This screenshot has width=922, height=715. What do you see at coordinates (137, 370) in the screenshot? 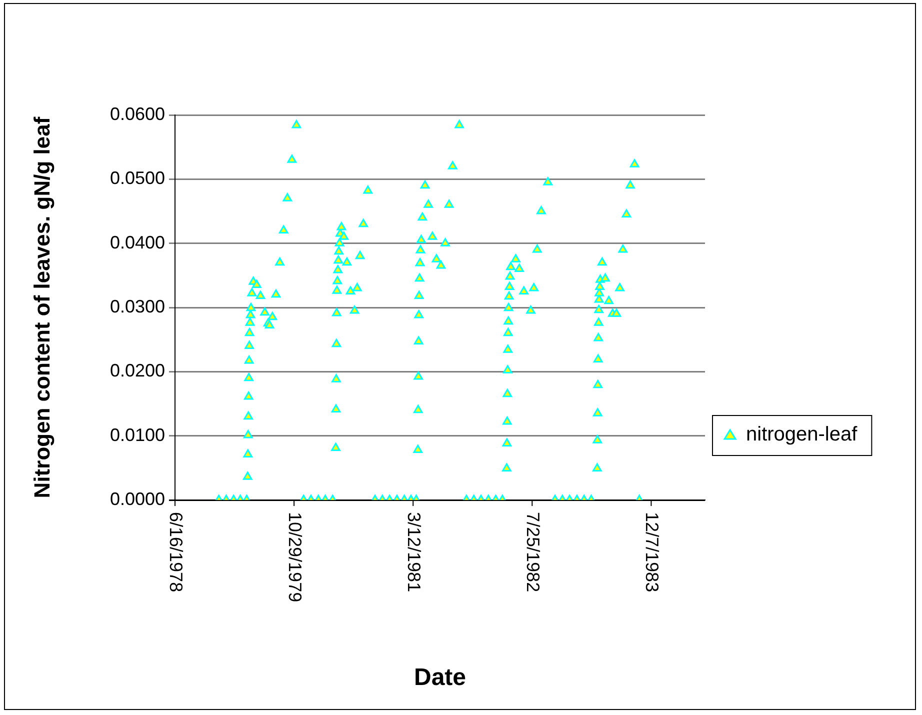
I see `y-tick-label: 0.0200` at bounding box center [137, 370].